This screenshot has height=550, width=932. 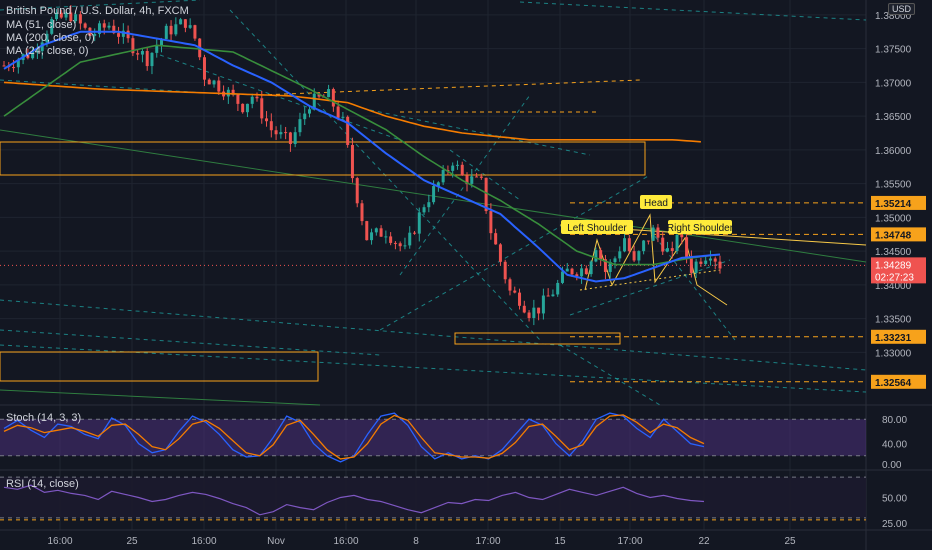 What do you see at coordinates (894, 277) in the screenshot?
I see `countdown-text: 02:27:23` at bounding box center [894, 277].